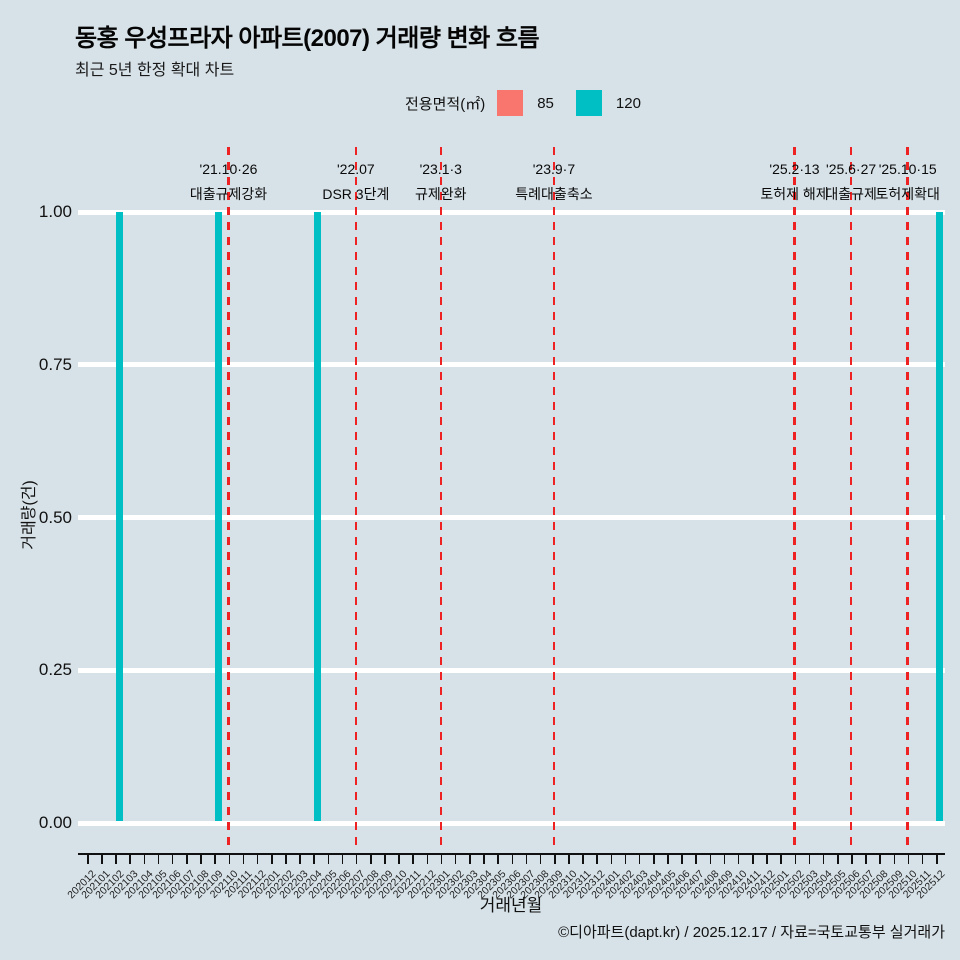 The height and width of the screenshot is (960, 960). What do you see at coordinates (554, 169) in the screenshot?
I see `event-date: '23.9·7` at bounding box center [554, 169].